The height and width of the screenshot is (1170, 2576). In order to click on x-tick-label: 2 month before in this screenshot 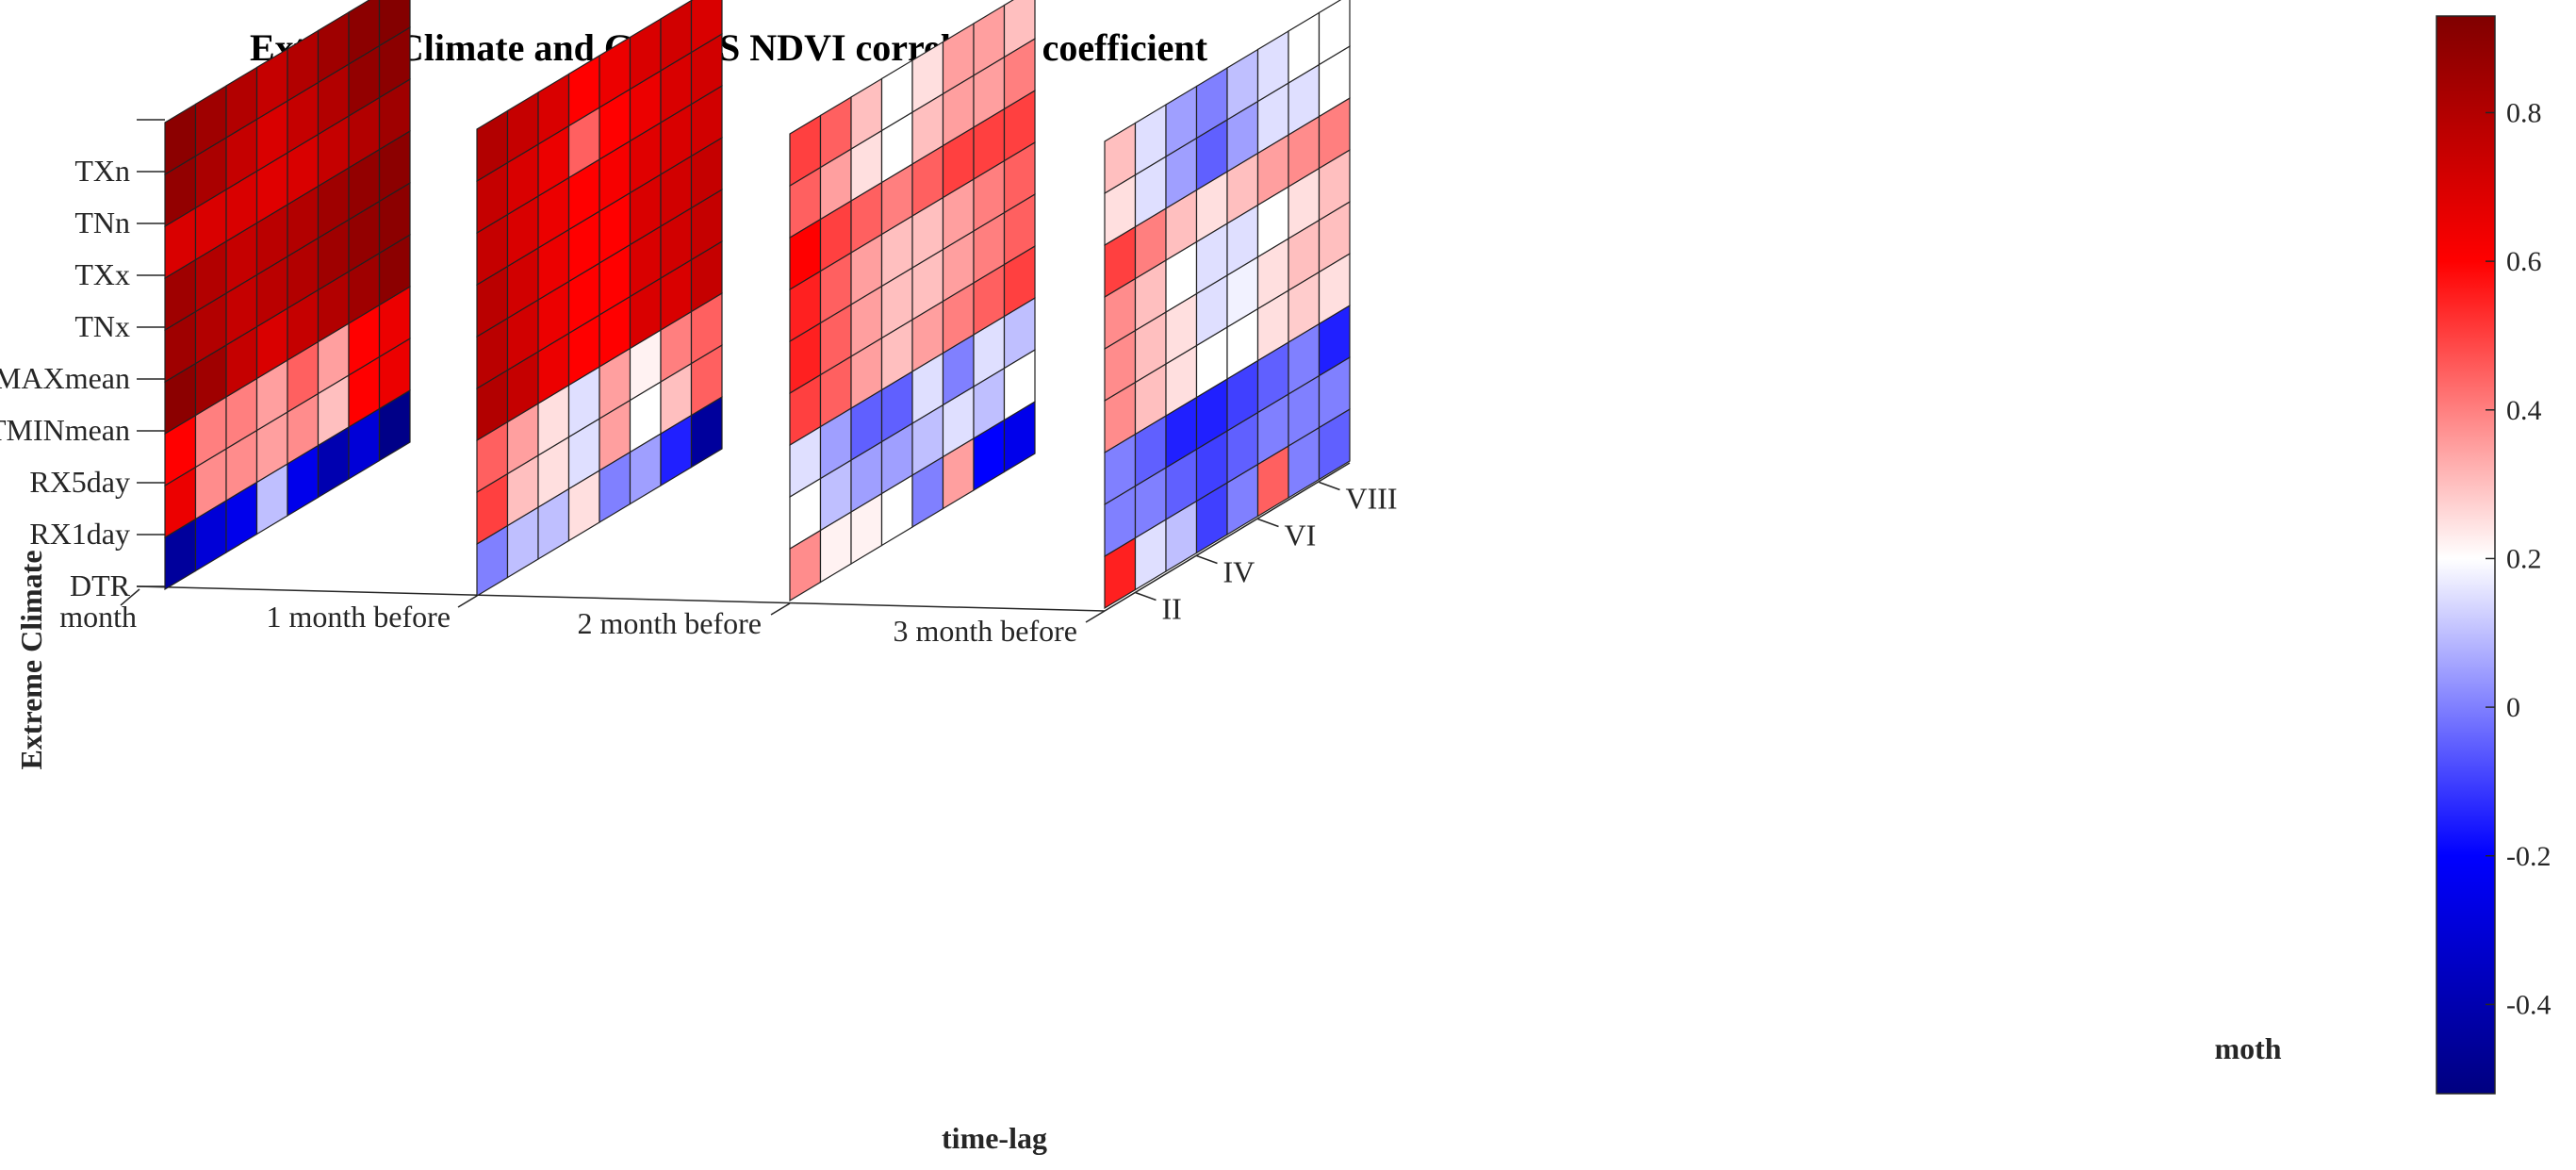, I will do `click(670, 623)`.